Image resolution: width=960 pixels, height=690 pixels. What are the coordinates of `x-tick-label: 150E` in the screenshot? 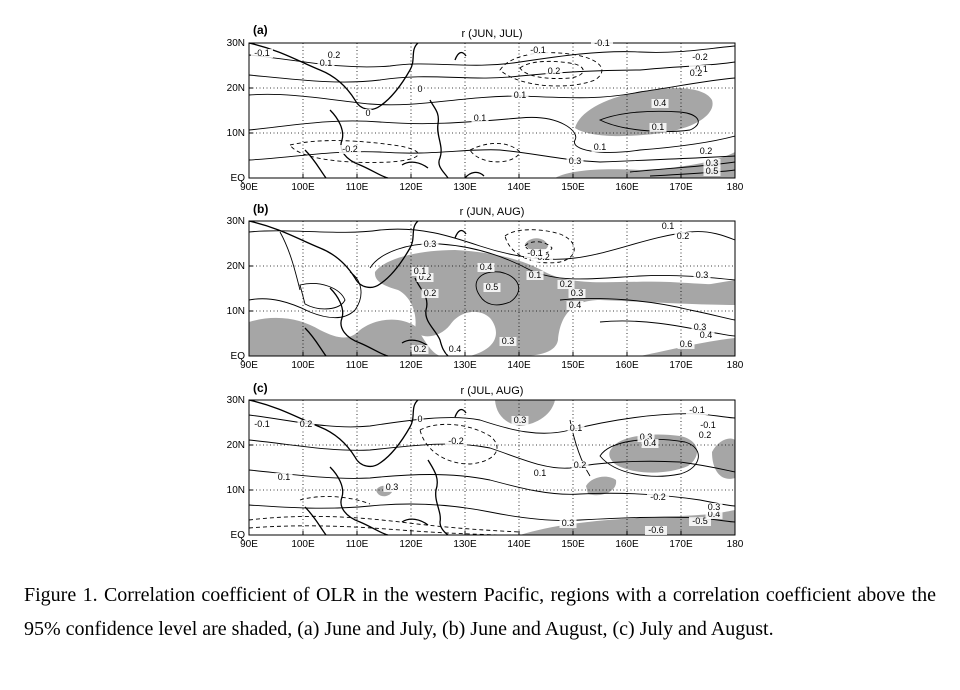 It's located at (573, 365).